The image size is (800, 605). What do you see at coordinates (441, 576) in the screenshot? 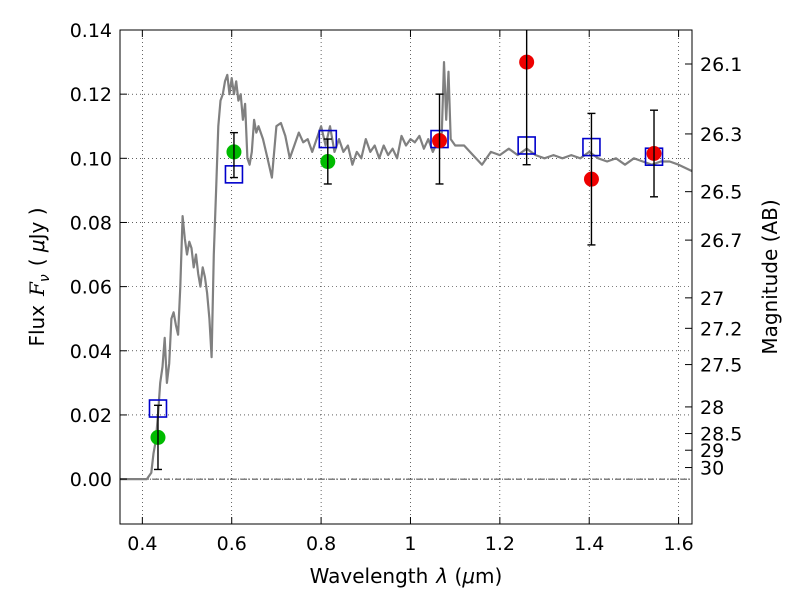
I see `x-axis-symbol: λ` at bounding box center [441, 576].